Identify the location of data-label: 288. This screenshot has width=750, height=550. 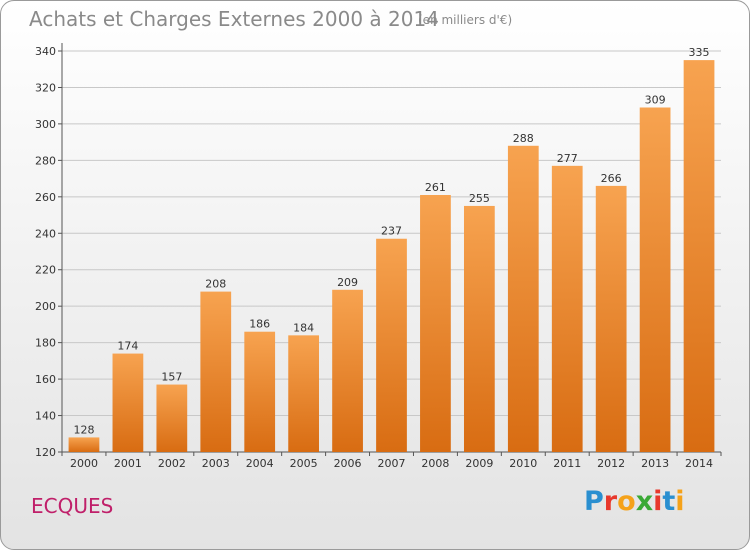
(523, 138).